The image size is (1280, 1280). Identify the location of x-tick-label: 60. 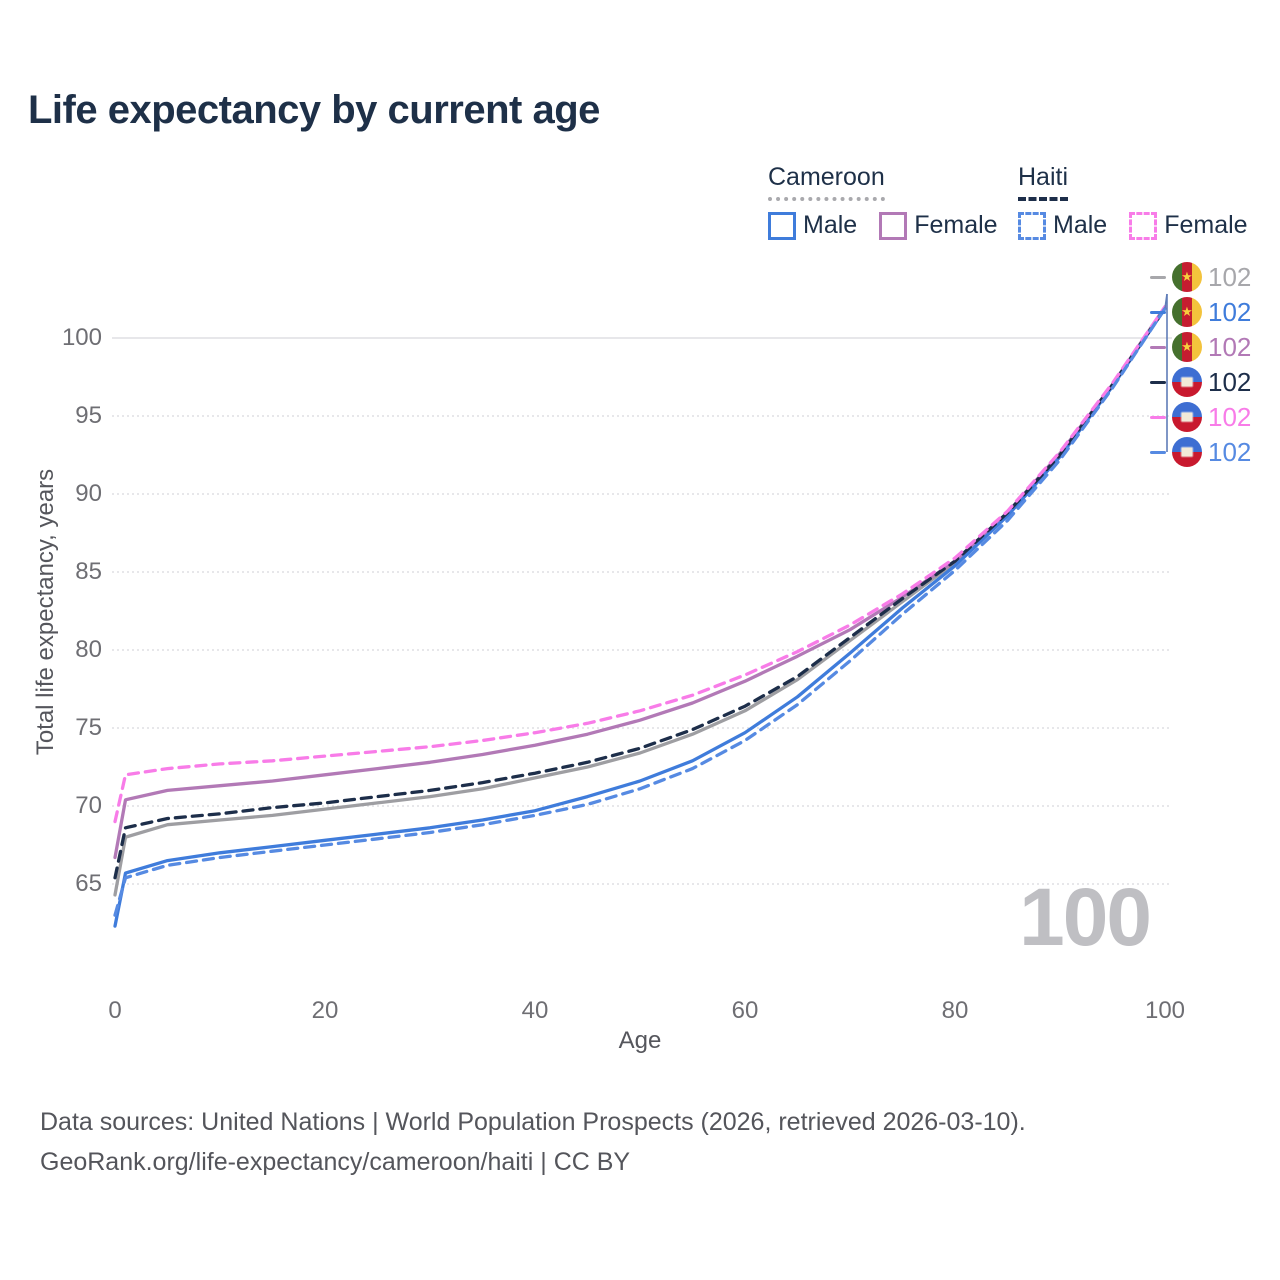
(745, 1010).